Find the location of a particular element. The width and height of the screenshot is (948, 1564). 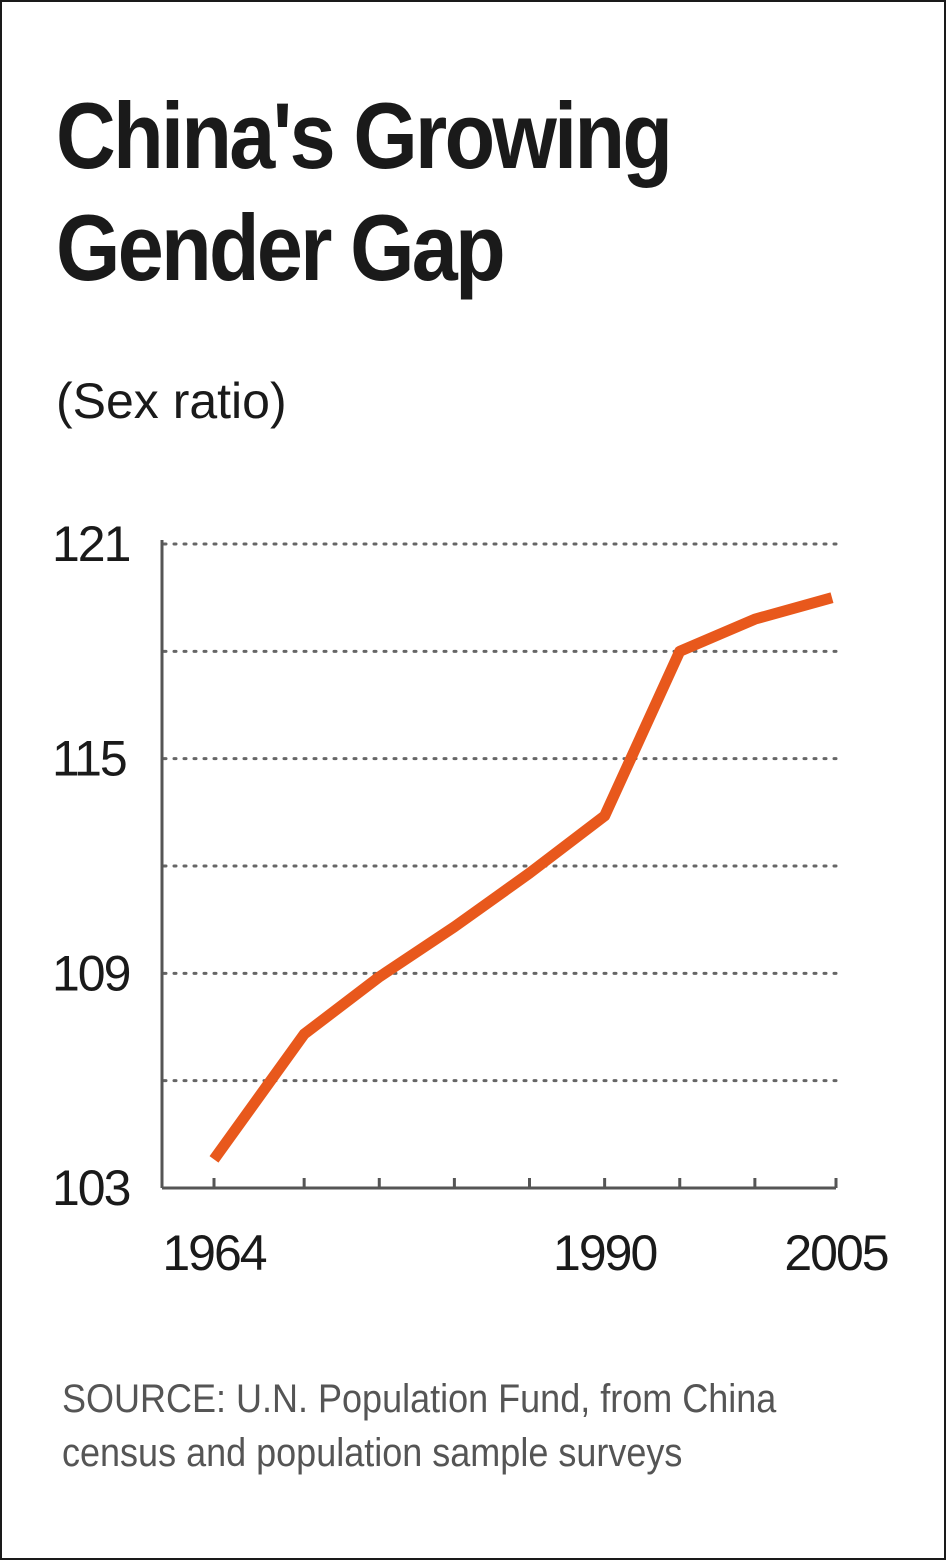

y-tick-label: 103 is located at coordinates (91, 1188).